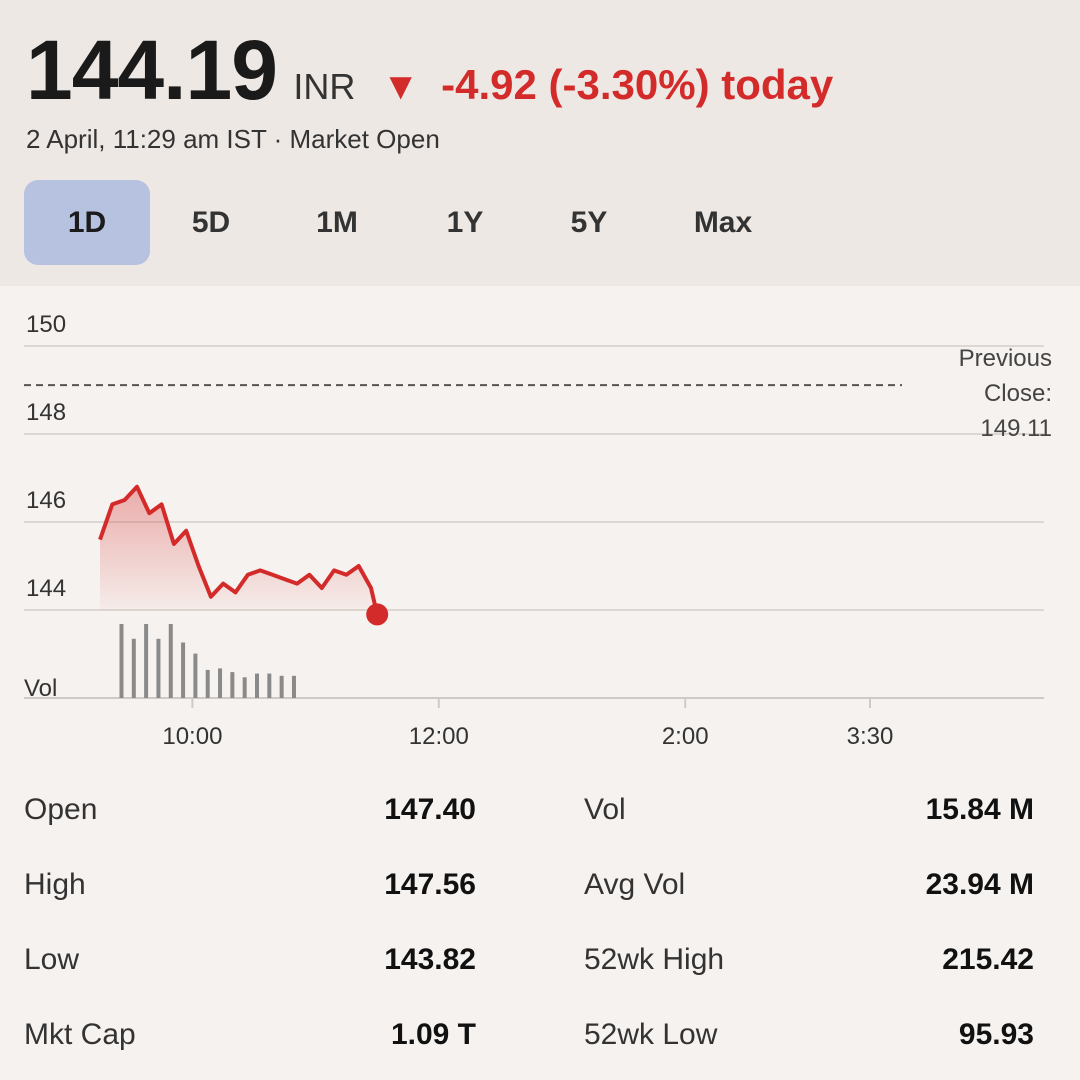  What do you see at coordinates (400, 87) in the screenshot?
I see `down-triangle-icon: ▼` at bounding box center [400, 87].